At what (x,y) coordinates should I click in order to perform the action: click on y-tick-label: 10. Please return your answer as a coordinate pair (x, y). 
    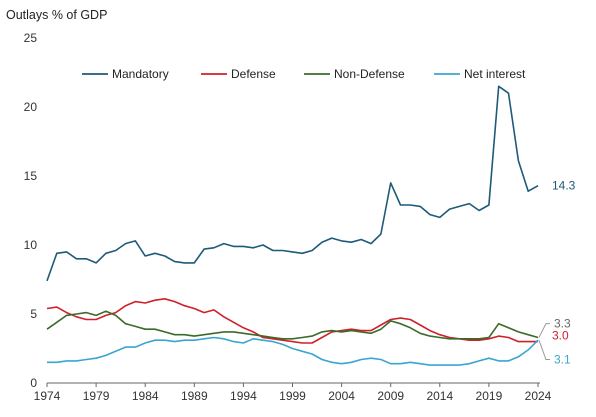
    Looking at the image, I should click on (31, 245).